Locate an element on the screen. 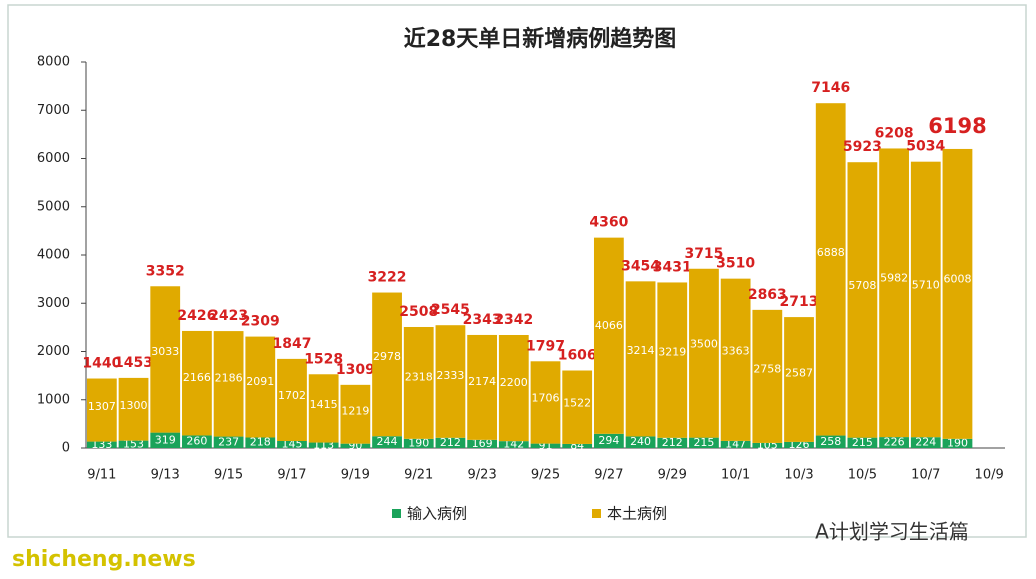 Image resolution: width=1036 pixels, height=579 pixels. x-tick-label: 9/25 is located at coordinates (545, 475).